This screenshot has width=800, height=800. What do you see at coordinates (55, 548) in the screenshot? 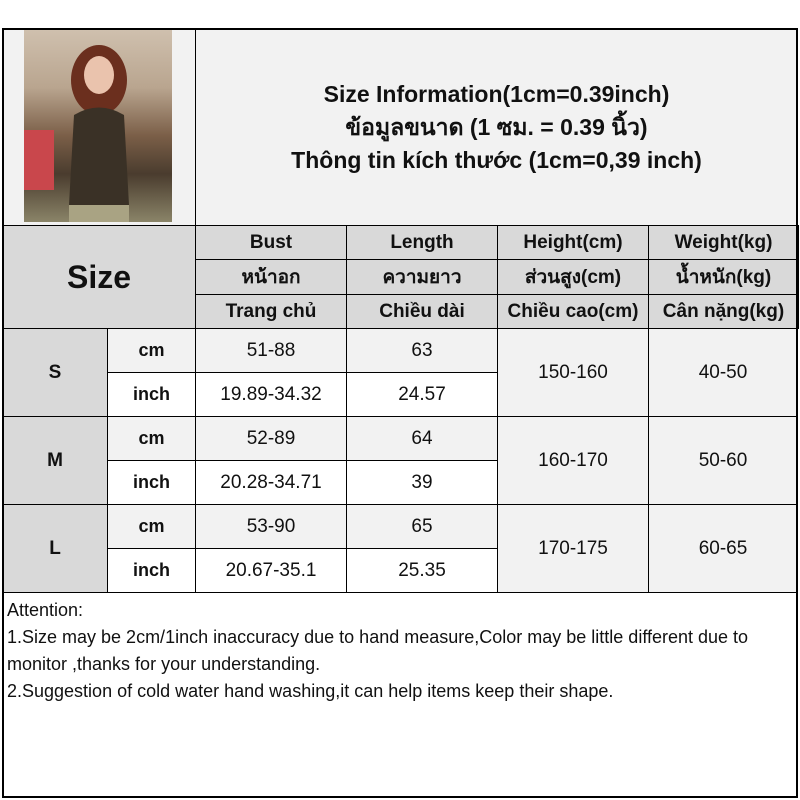
I see `size-label: L` at bounding box center [55, 548].